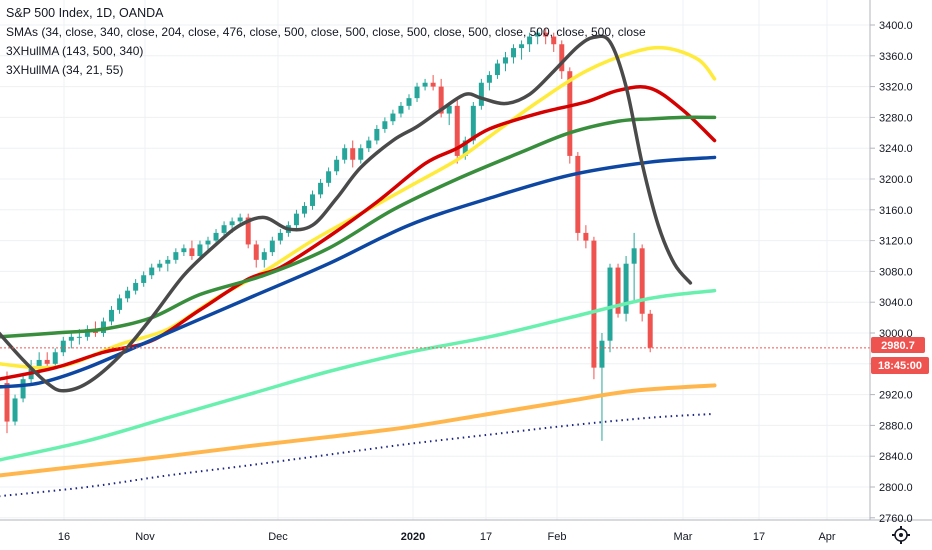 The image size is (932, 550). I want to click on time-tick-label: Mar, so click(683, 537).